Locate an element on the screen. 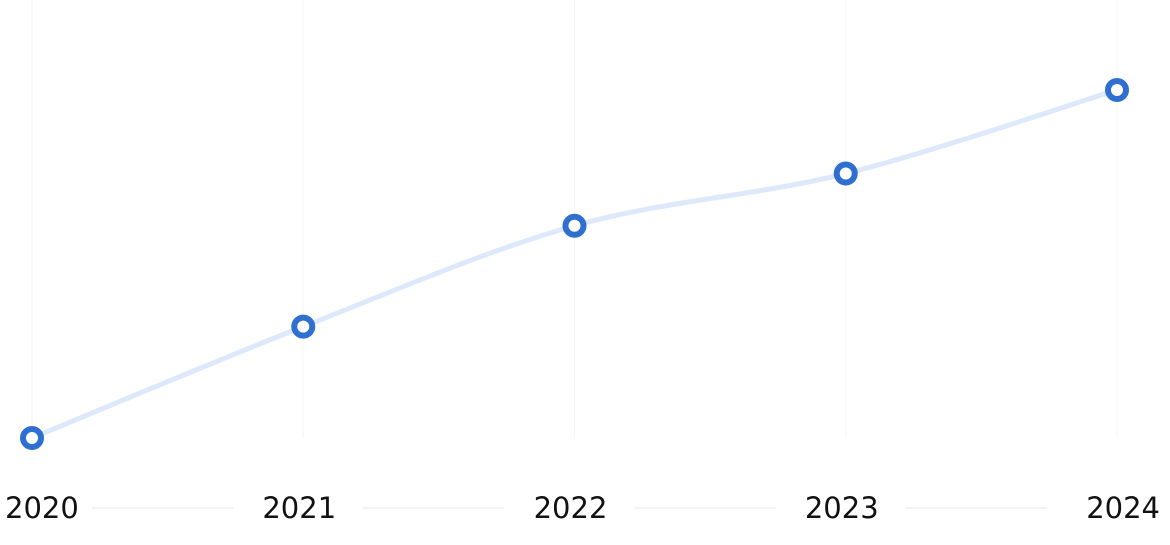 The height and width of the screenshot is (545, 1170). x-tick-label: 2021 is located at coordinates (299, 508).